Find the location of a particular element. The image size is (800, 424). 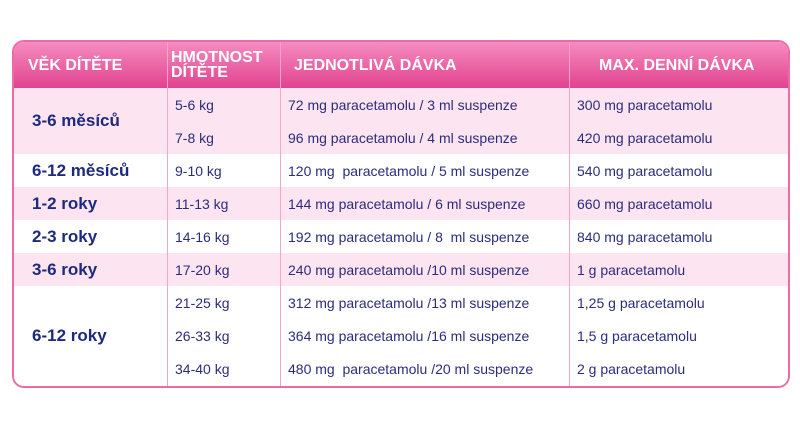

dose-cell: 144 mg paracetamolu / 6 ml suspenze is located at coordinates (407, 203).